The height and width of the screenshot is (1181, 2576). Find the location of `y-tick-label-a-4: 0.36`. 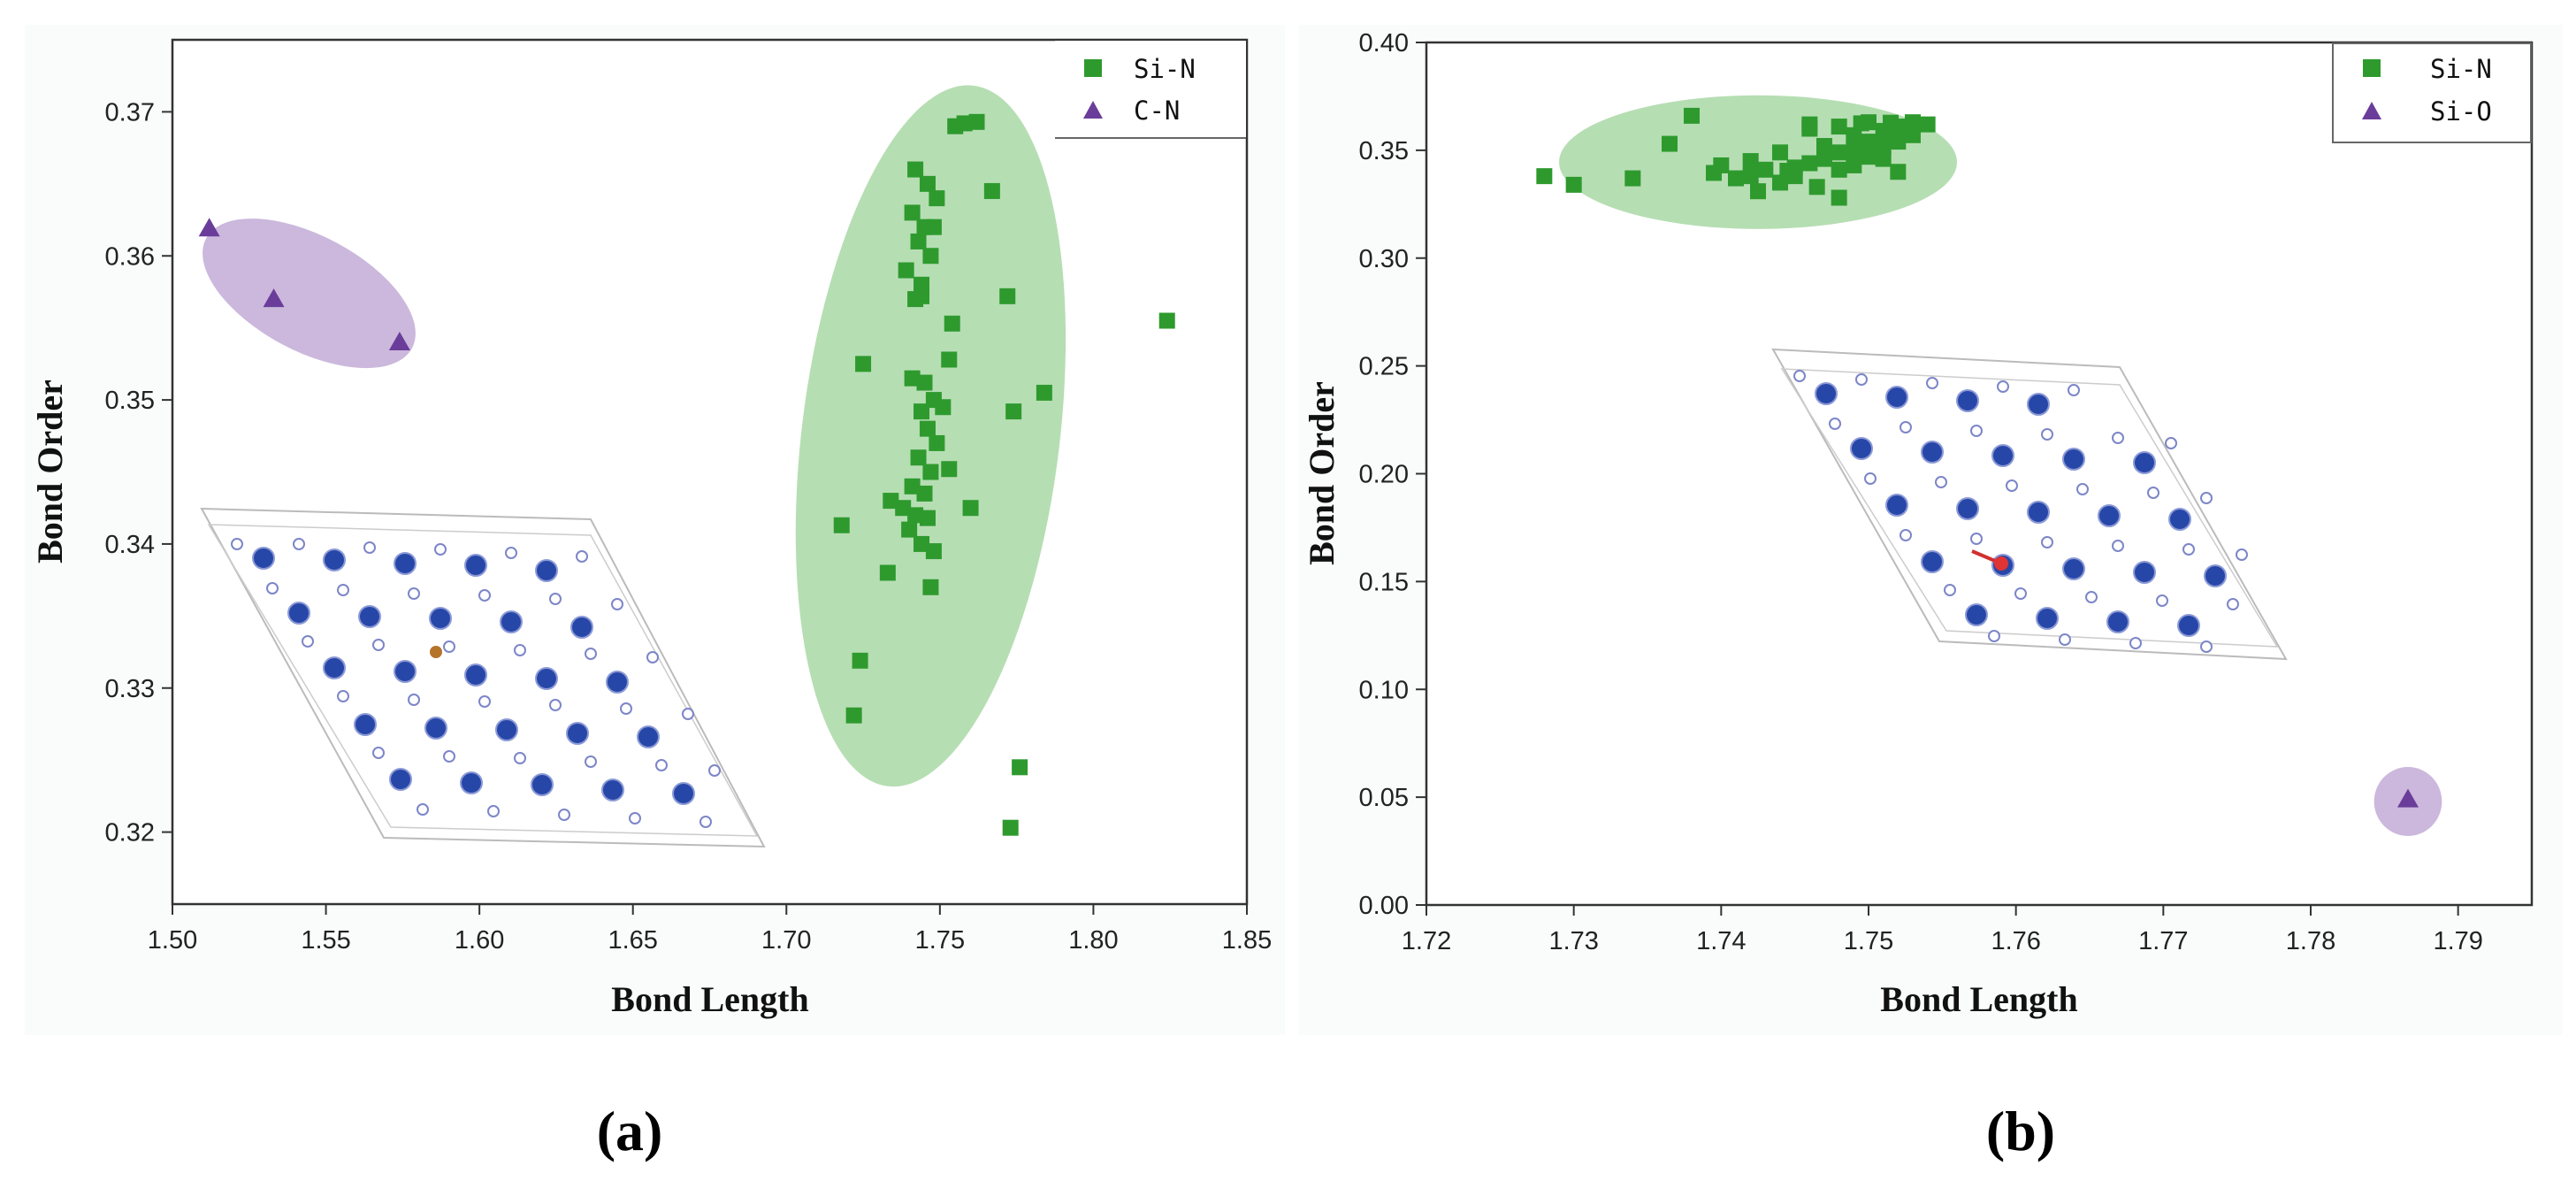

y-tick-label-a-4: 0.36 is located at coordinates (130, 256).